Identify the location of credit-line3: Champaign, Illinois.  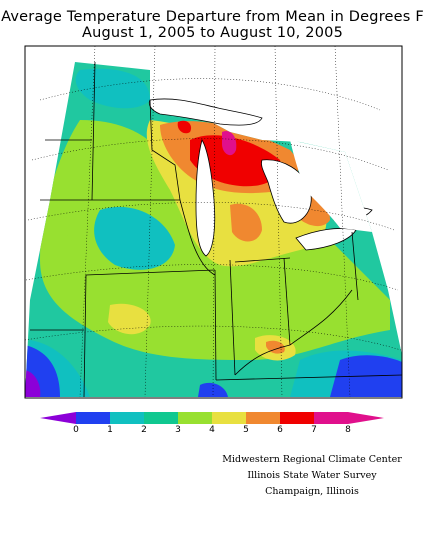
(312, 491).